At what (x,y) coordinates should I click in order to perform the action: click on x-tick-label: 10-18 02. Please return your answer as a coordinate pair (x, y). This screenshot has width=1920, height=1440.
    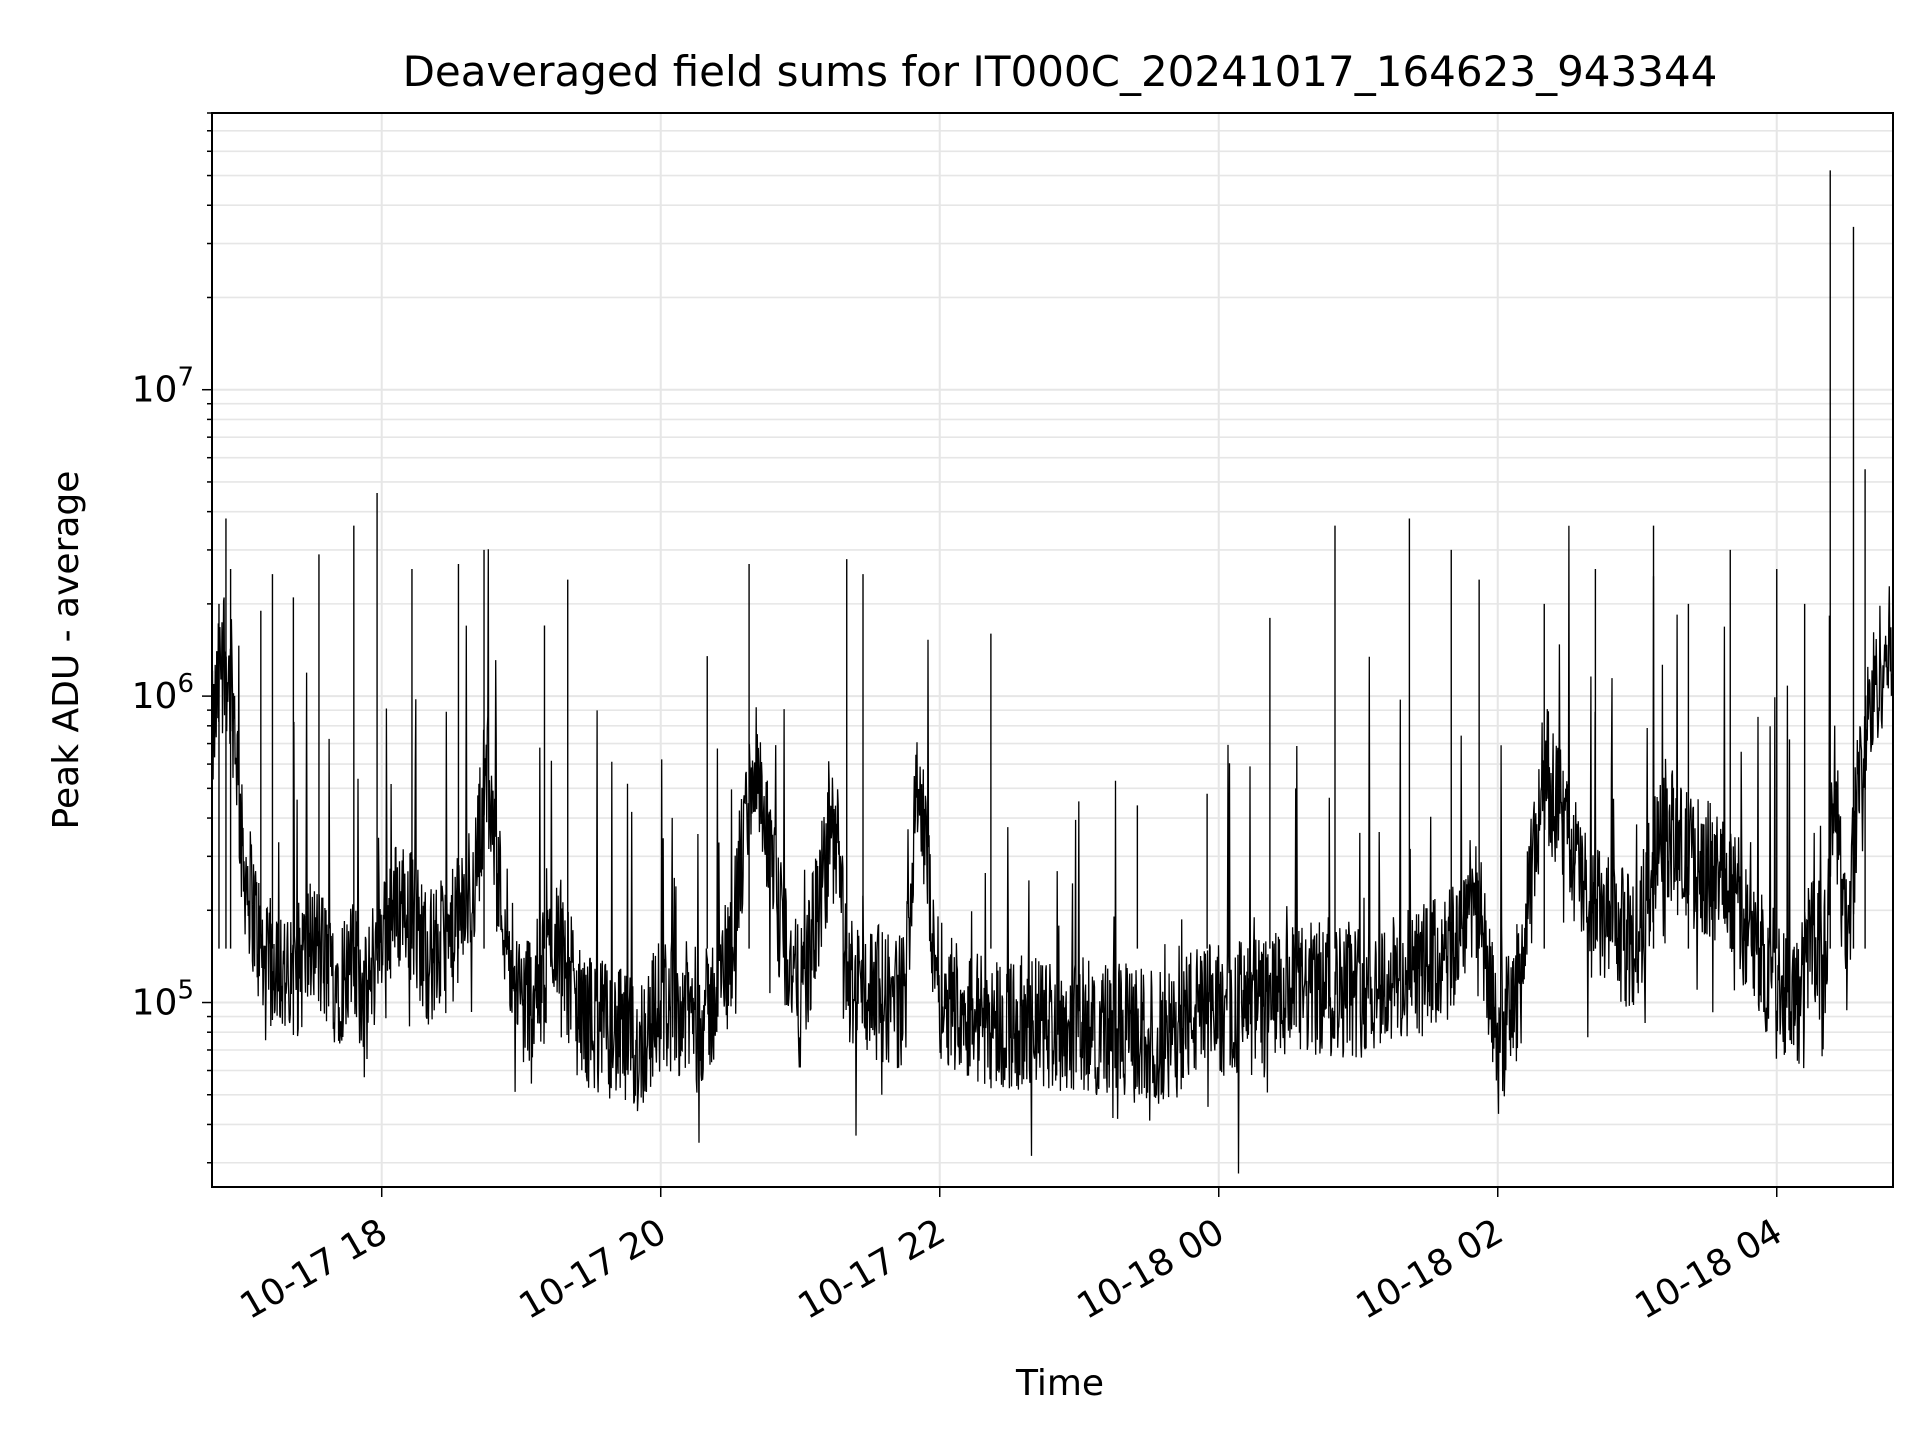
    Looking at the image, I should click on (1430, 1269).